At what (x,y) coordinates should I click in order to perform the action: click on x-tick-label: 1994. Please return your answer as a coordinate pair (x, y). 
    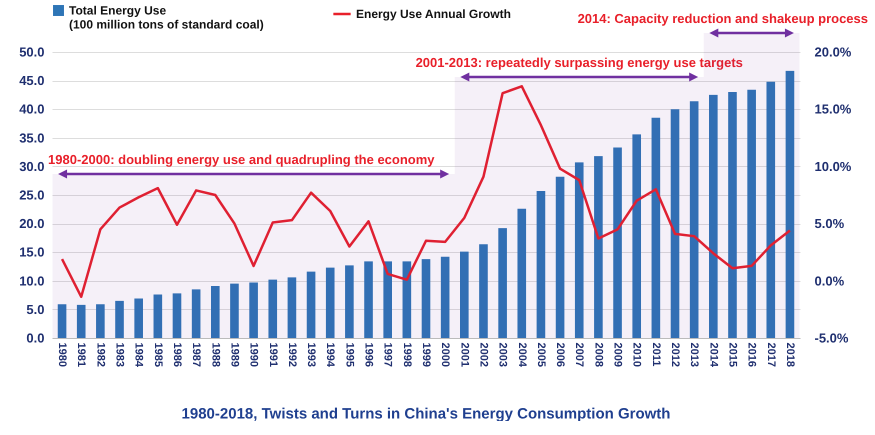
    Looking at the image, I should click on (330, 355).